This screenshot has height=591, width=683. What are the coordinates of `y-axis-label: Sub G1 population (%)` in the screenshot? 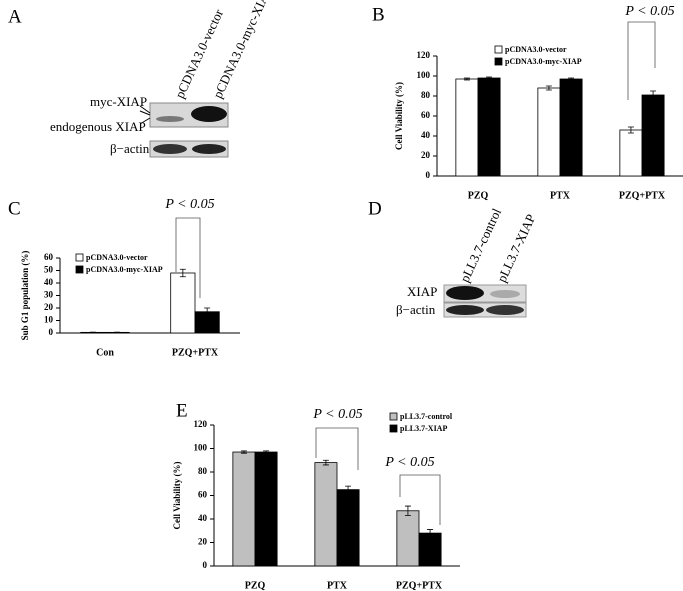 It's located at (25, 296).